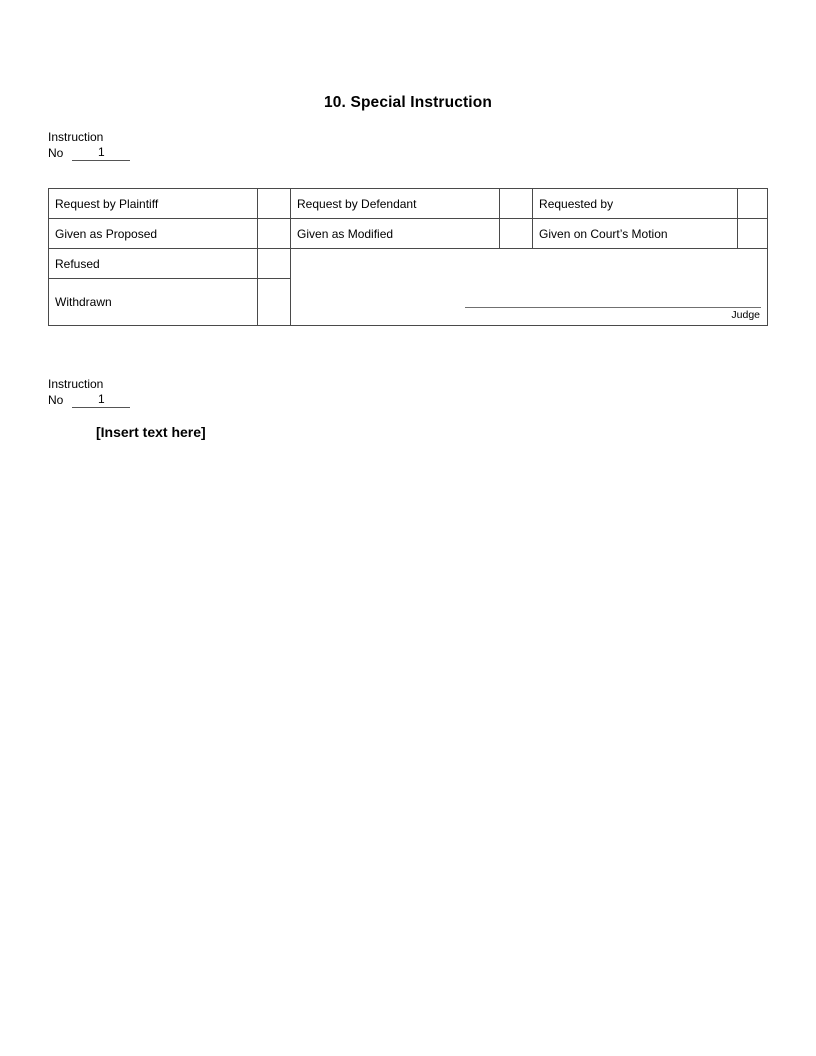 This screenshot has width=816, height=1056. What do you see at coordinates (613, 307) in the screenshot?
I see `judge-signature-line` at bounding box center [613, 307].